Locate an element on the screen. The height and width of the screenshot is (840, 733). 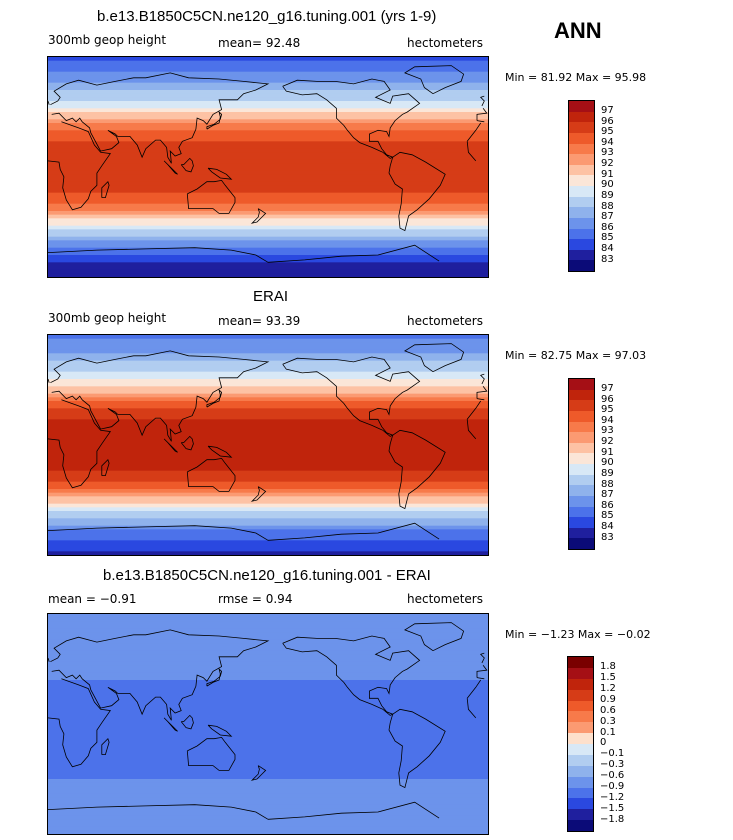
colorbar-tick-label: −1.5 is located at coordinates (612, 808).